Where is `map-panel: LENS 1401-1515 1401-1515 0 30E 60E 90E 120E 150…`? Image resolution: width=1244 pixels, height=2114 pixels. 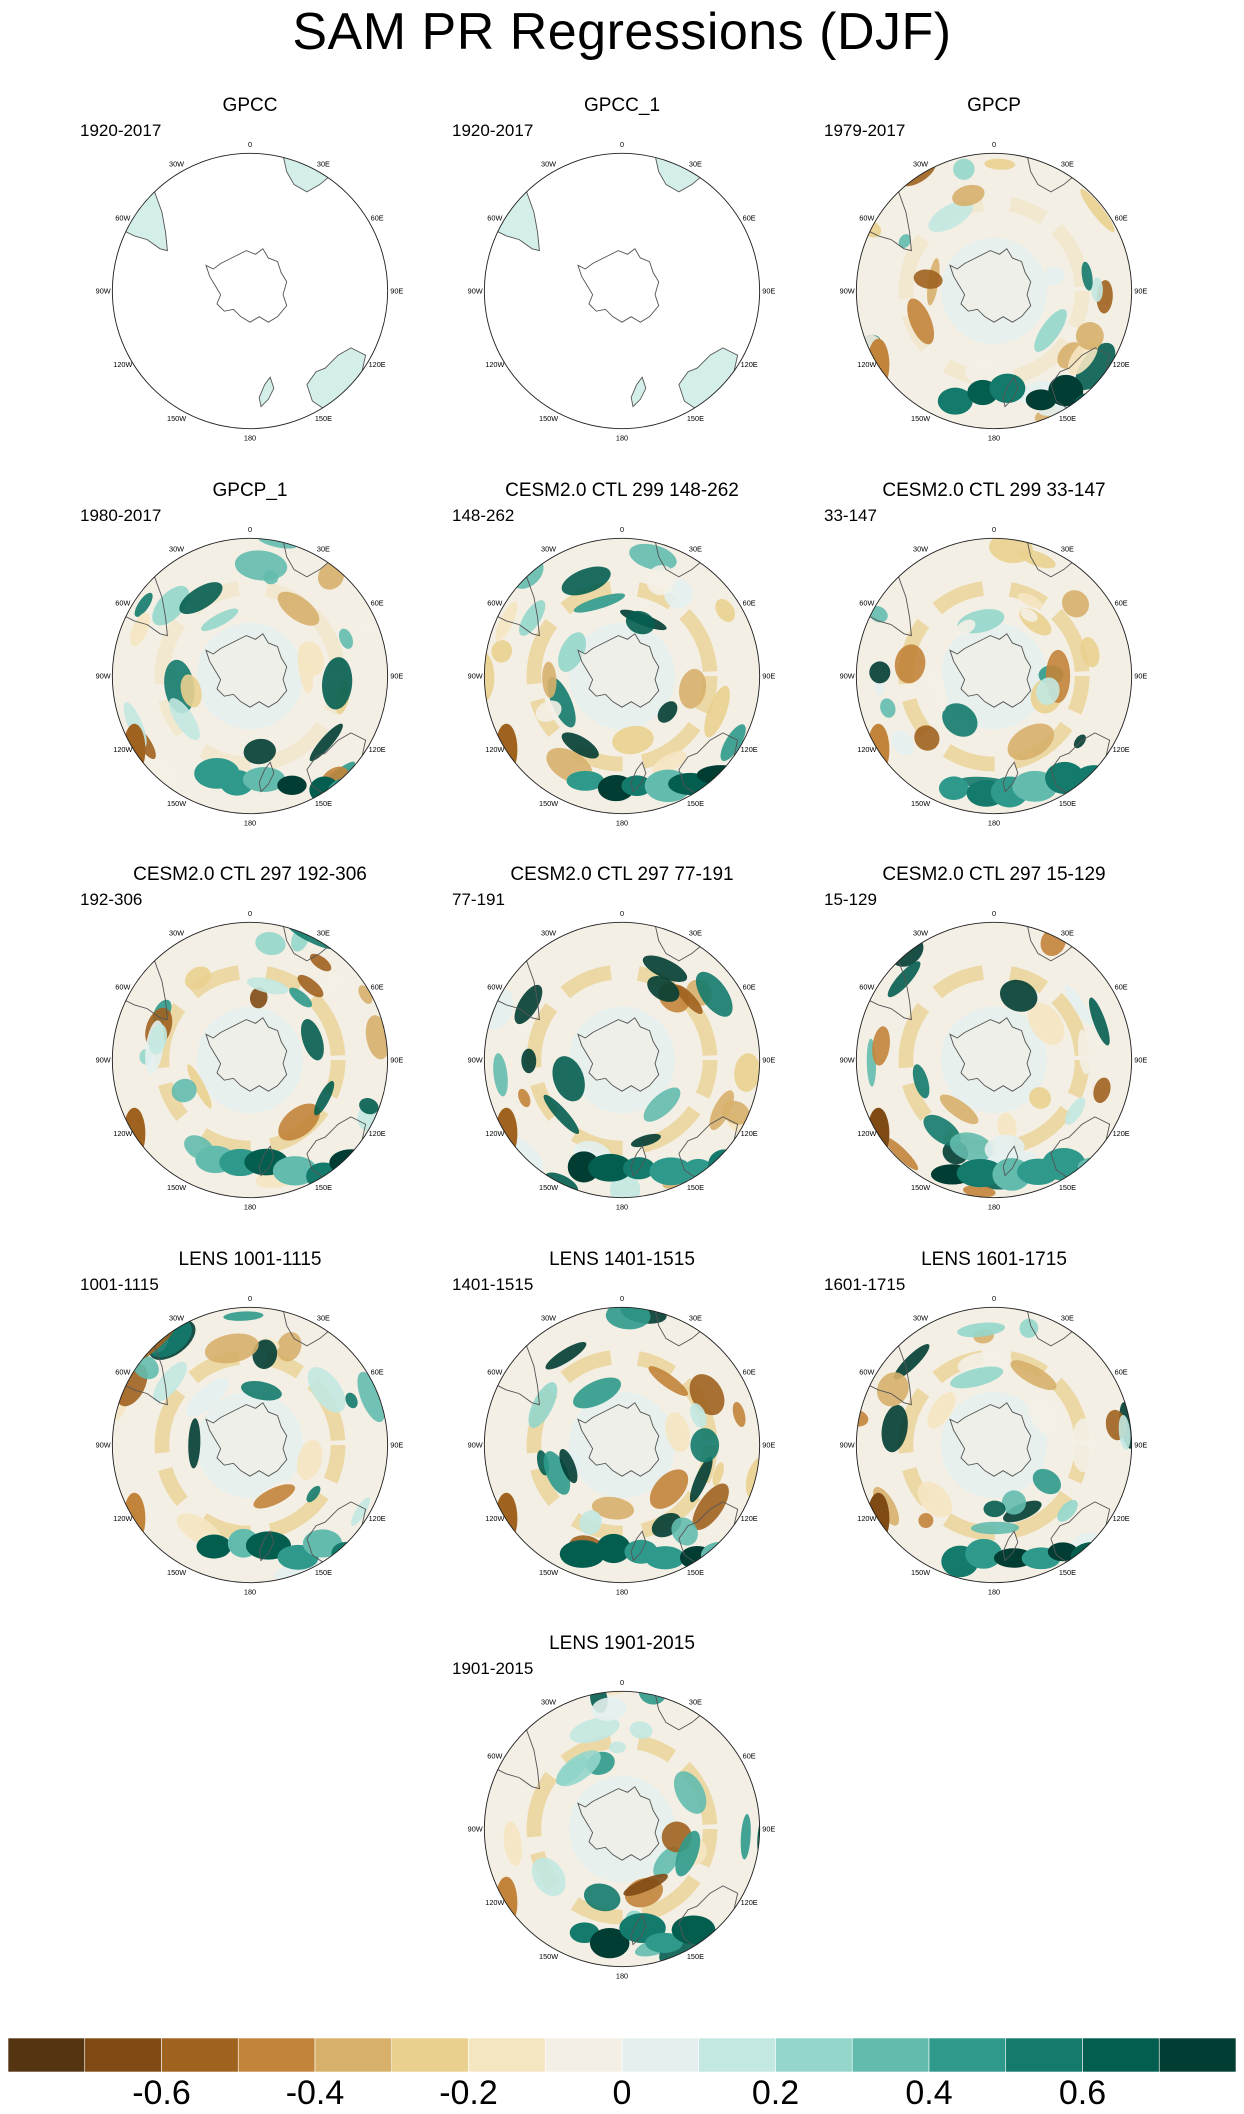 map-panel: LENS 1401-1515 1401-1515 0 30E 60E 90E 120E 150… is located at coordinates (622, 1439).